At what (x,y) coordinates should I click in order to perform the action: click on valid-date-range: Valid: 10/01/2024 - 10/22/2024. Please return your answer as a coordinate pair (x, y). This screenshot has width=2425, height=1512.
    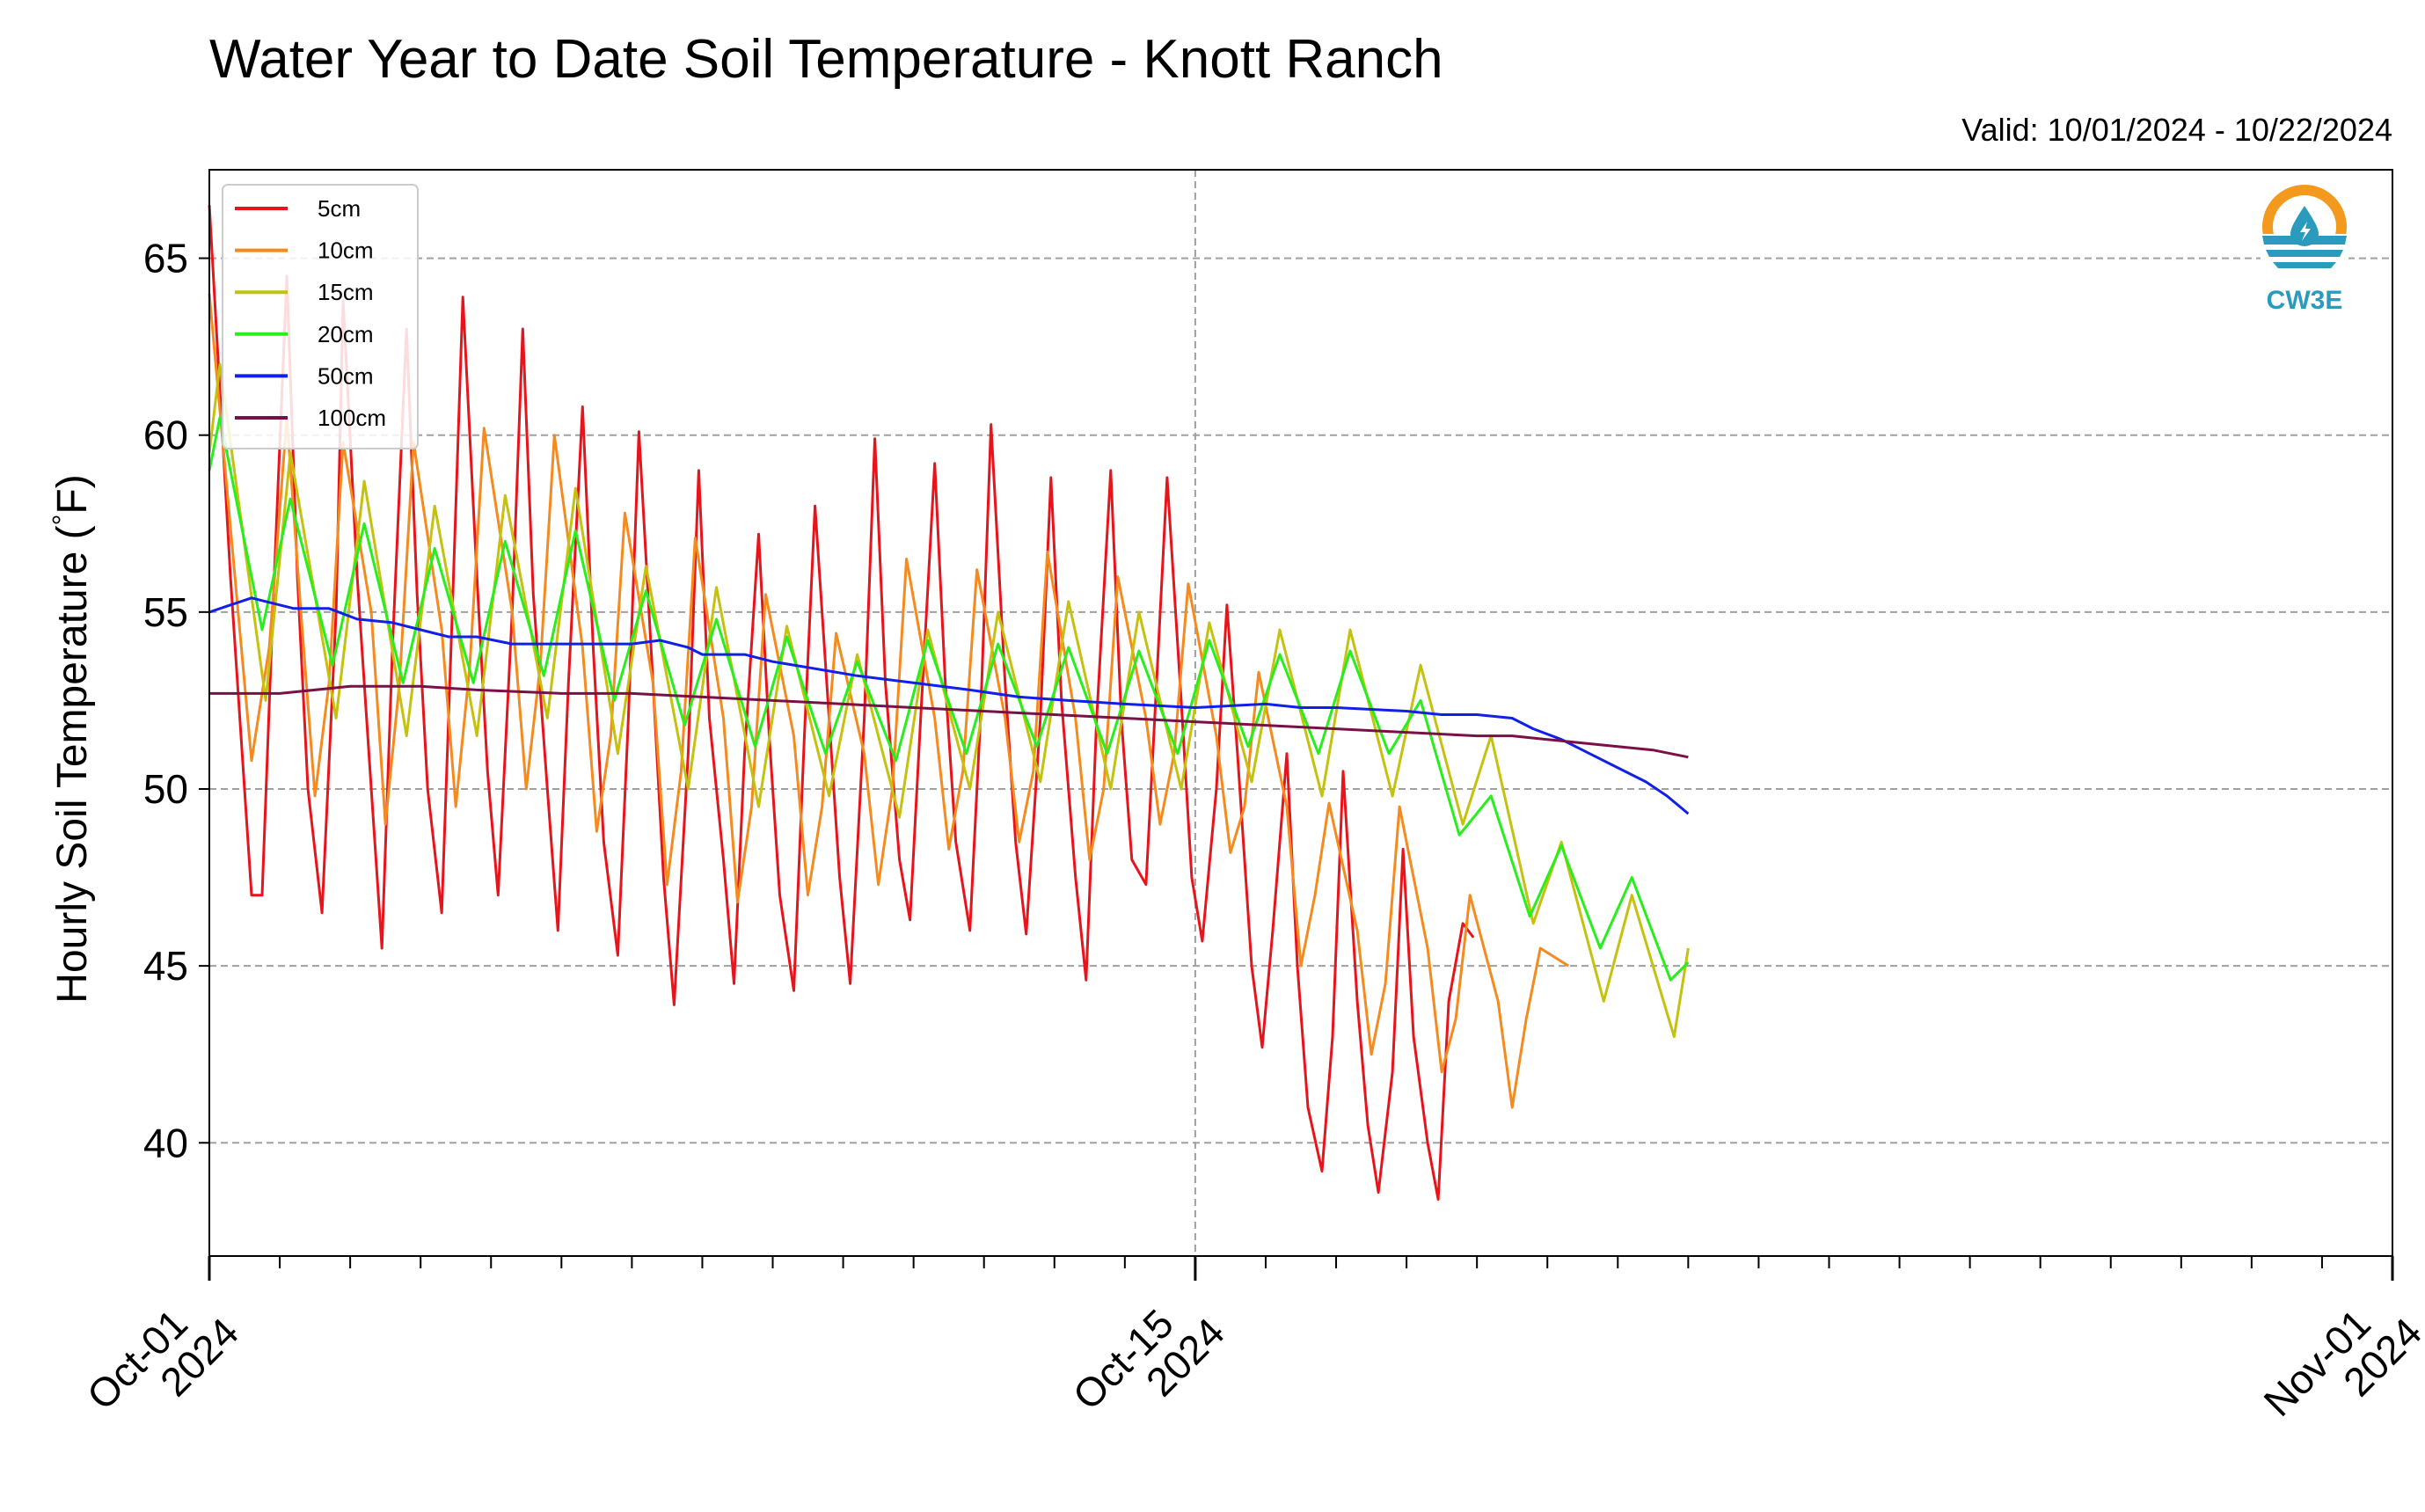
    Looking at the image, I should click on (2176, 130).